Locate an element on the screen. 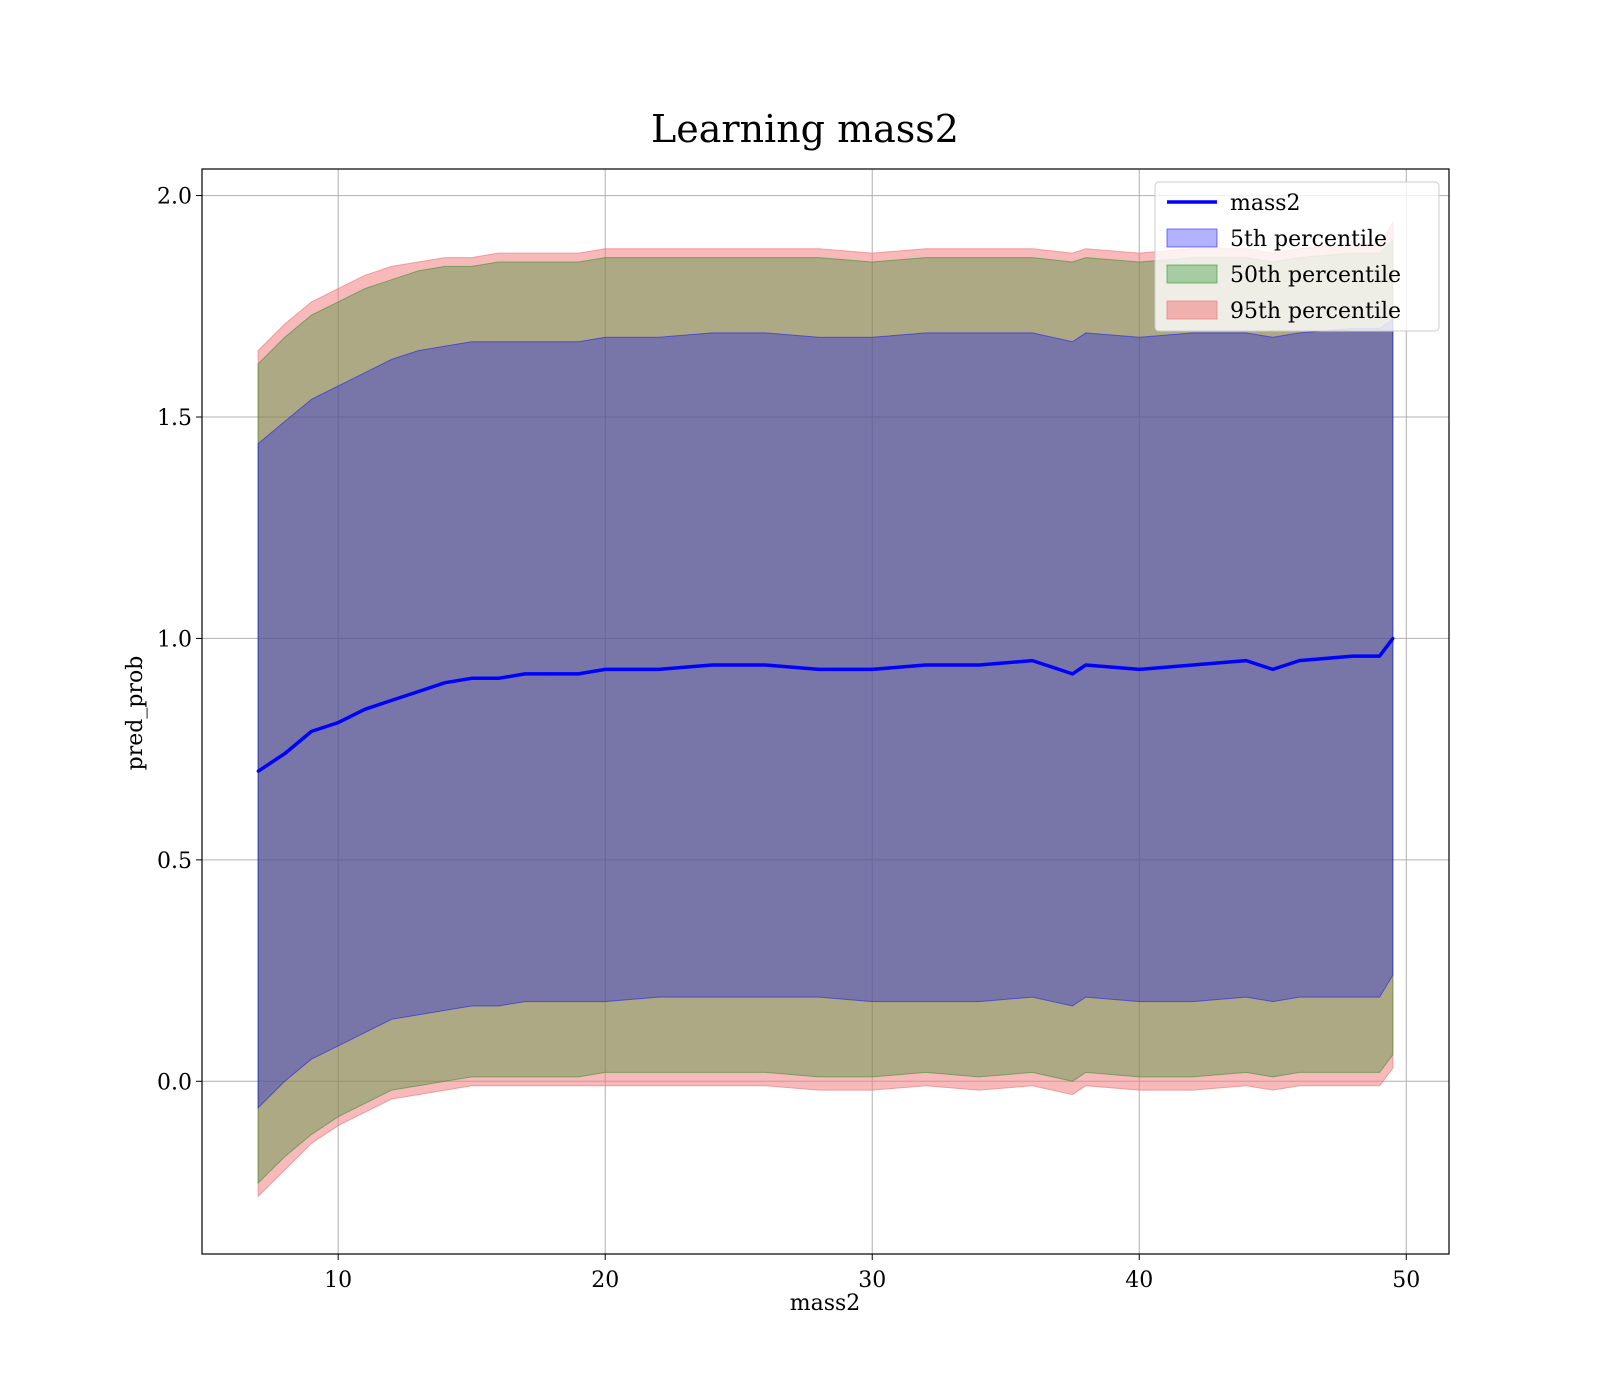 This screenshot has height=1400, width=1600. chart-title: Learning mass2 is located at coordinates (805, 129).